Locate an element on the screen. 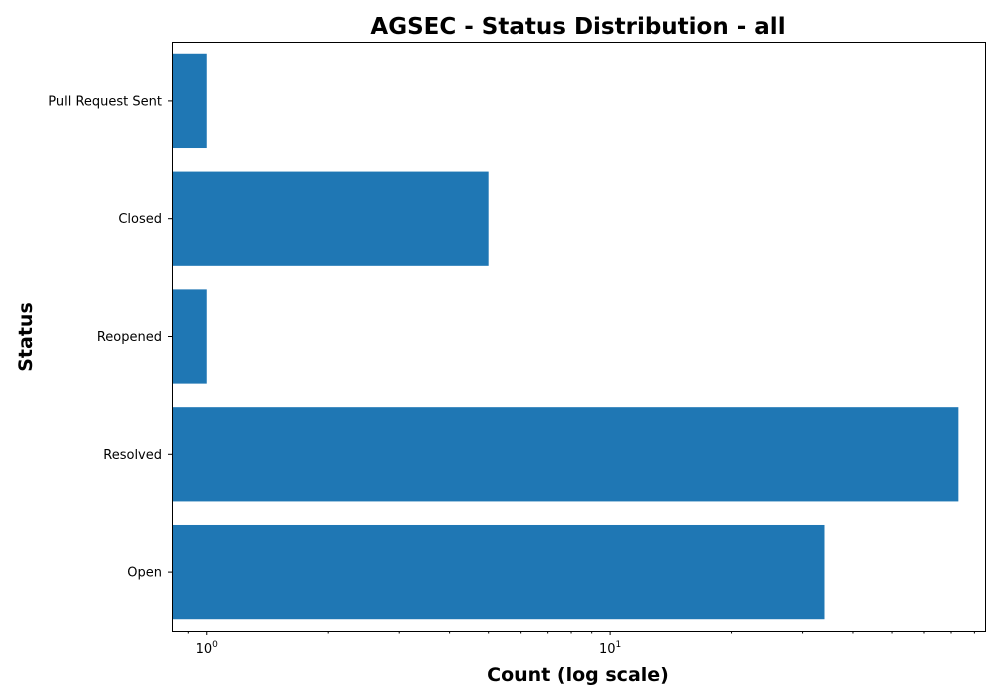 This screenshot has height=700, width=1000. y-tick-label-pull-request-sent: Pull Request Sent is located at coordinates (105, 101).